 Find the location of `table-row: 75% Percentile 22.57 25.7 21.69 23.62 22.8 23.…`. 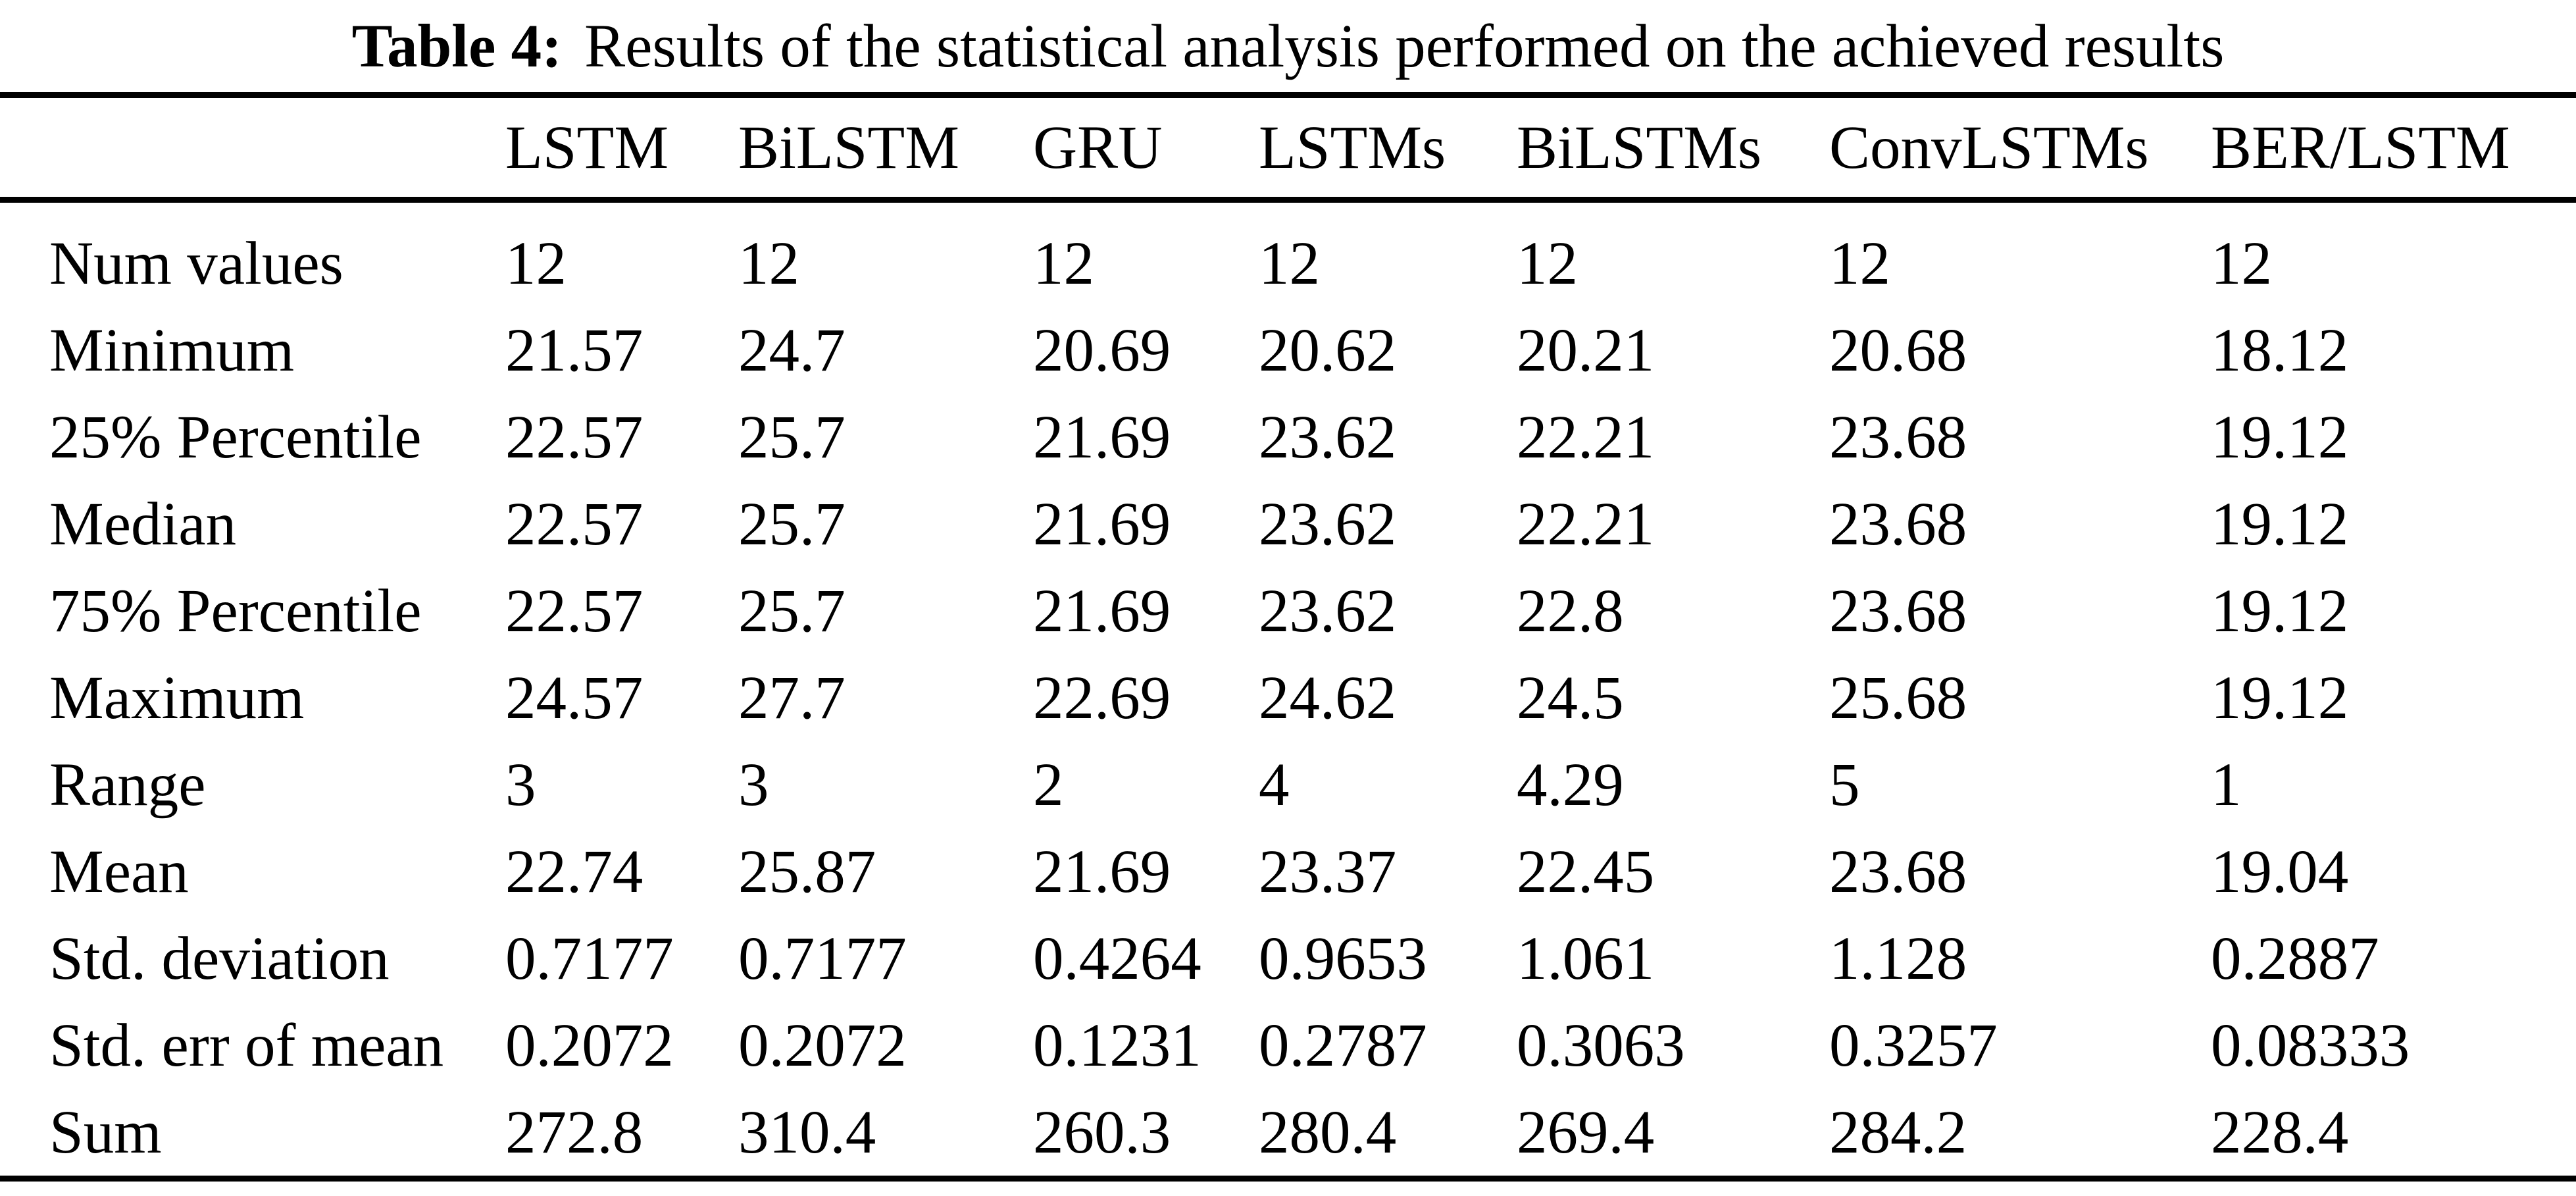

table-row: 75% Percentile 22.57 25.7 21.69 23.62 22.8 23.… is located at coordinates (1288, 610).